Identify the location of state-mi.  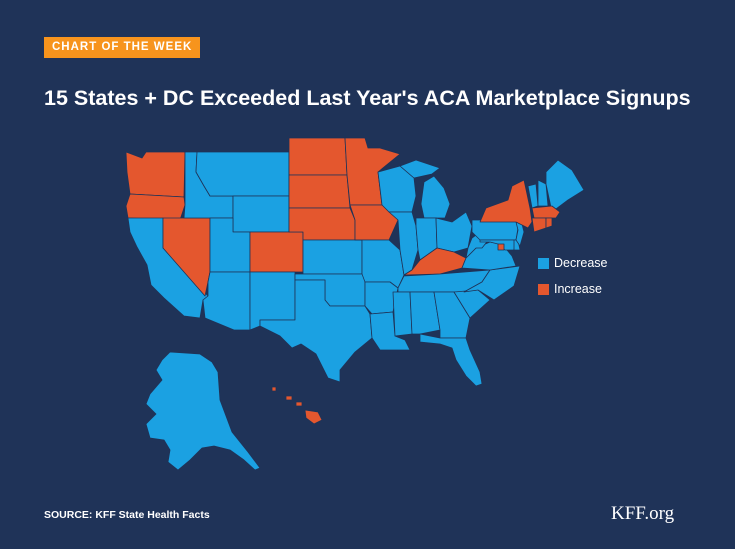
(425, 189).